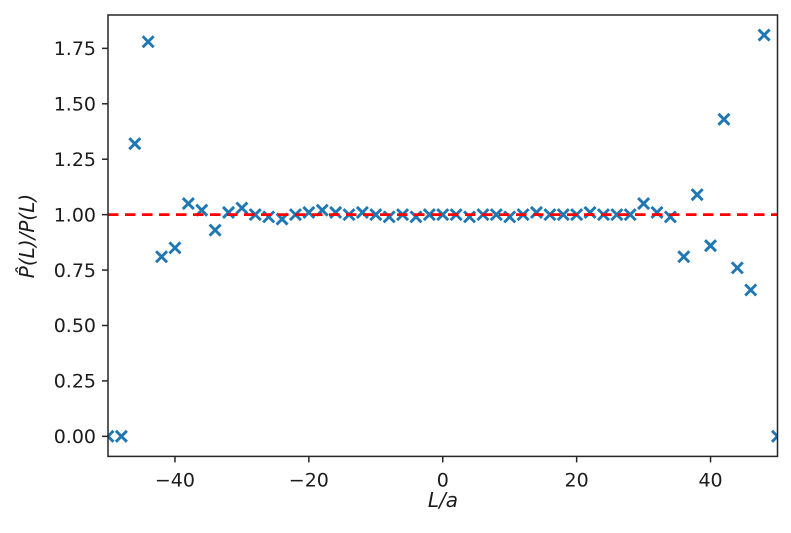  I want to click on x-axis-label: L/a, so click(443, 500).